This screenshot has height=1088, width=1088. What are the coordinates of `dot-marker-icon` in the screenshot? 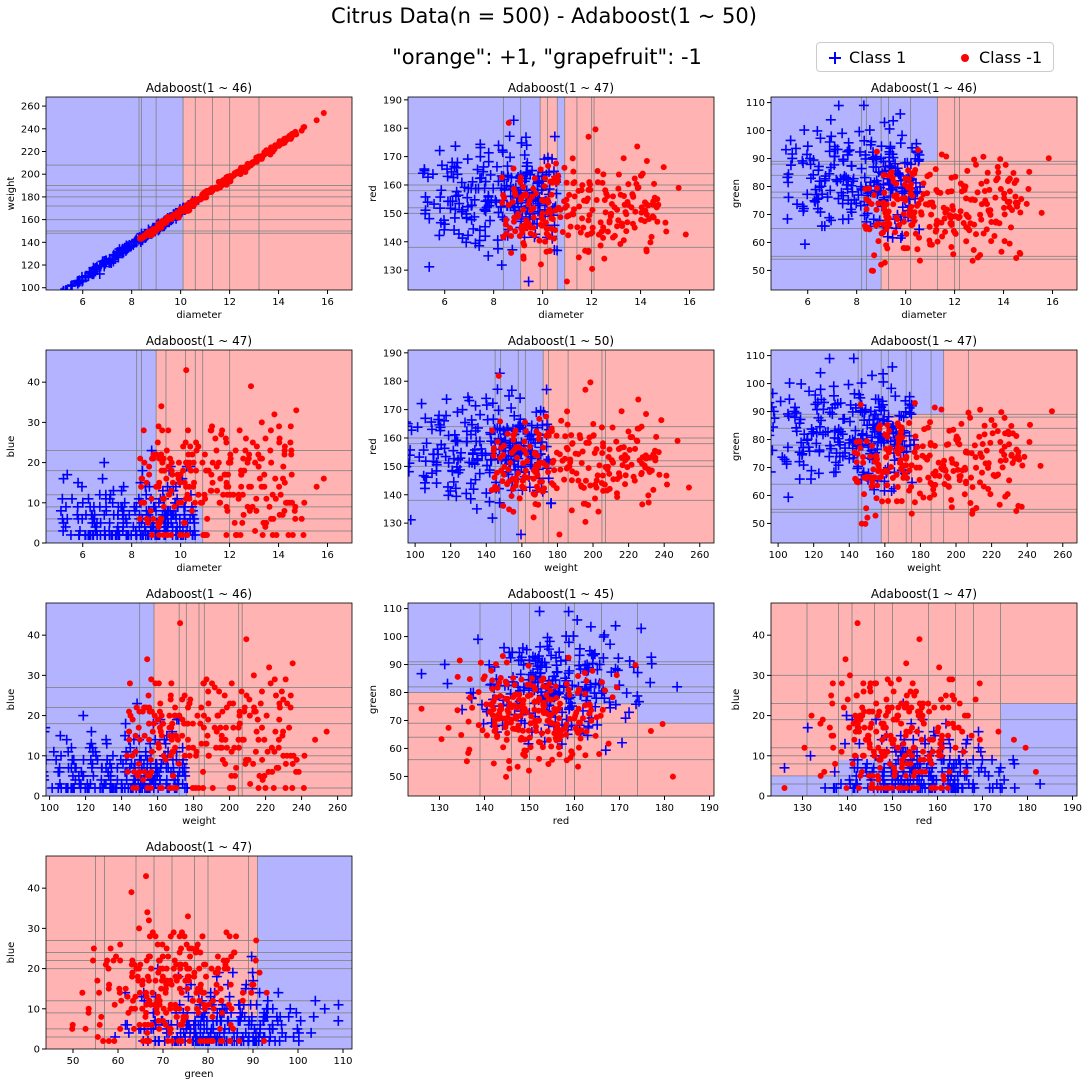 It's located at (965, 57).